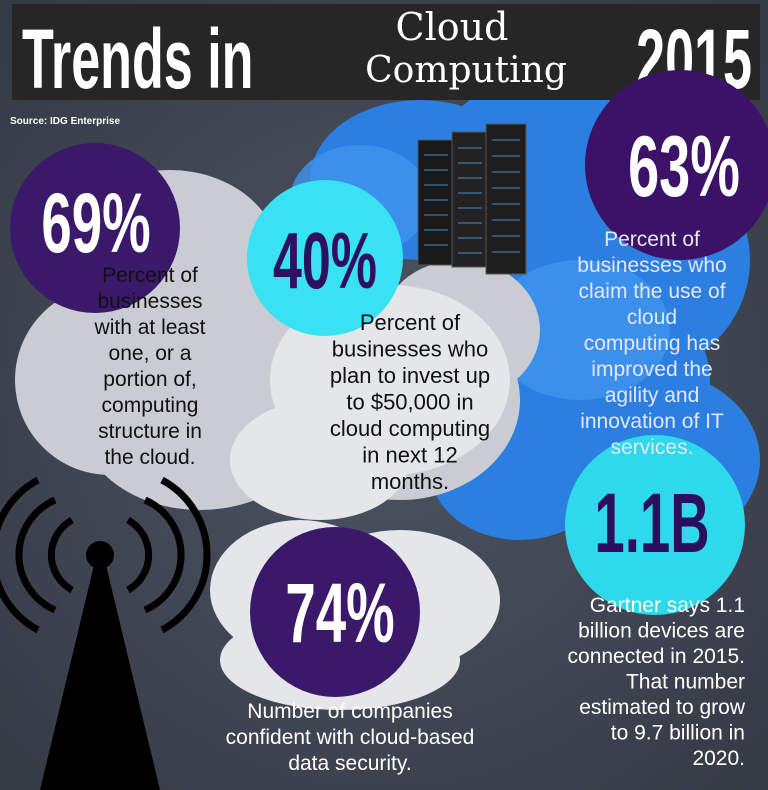  I want to click on stat-value-group: 69%, so click(95, 224).